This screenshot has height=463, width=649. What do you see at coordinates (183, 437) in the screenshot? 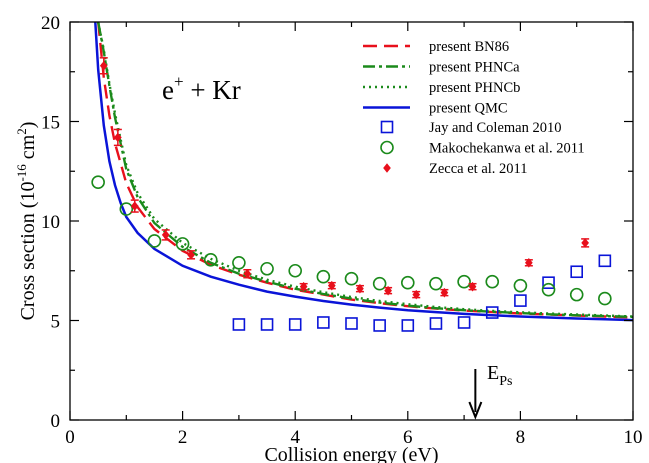
I see `x-tick-label-2: 2` at bounding box center [183, 437].